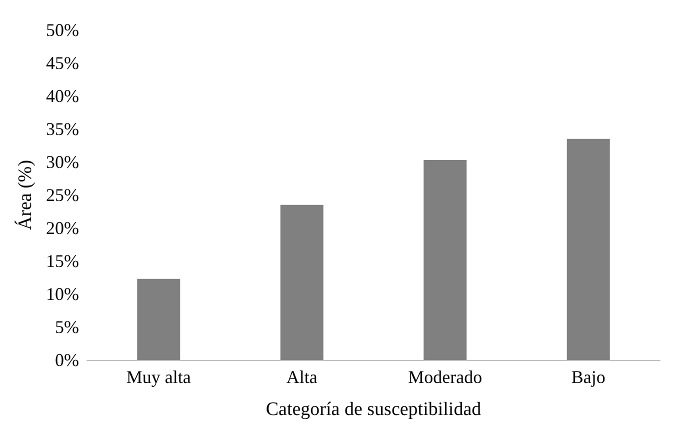 The width and height of the screenshot is (675, 427). I want to click on x-tick-label: Moderado, so click(445, 377).